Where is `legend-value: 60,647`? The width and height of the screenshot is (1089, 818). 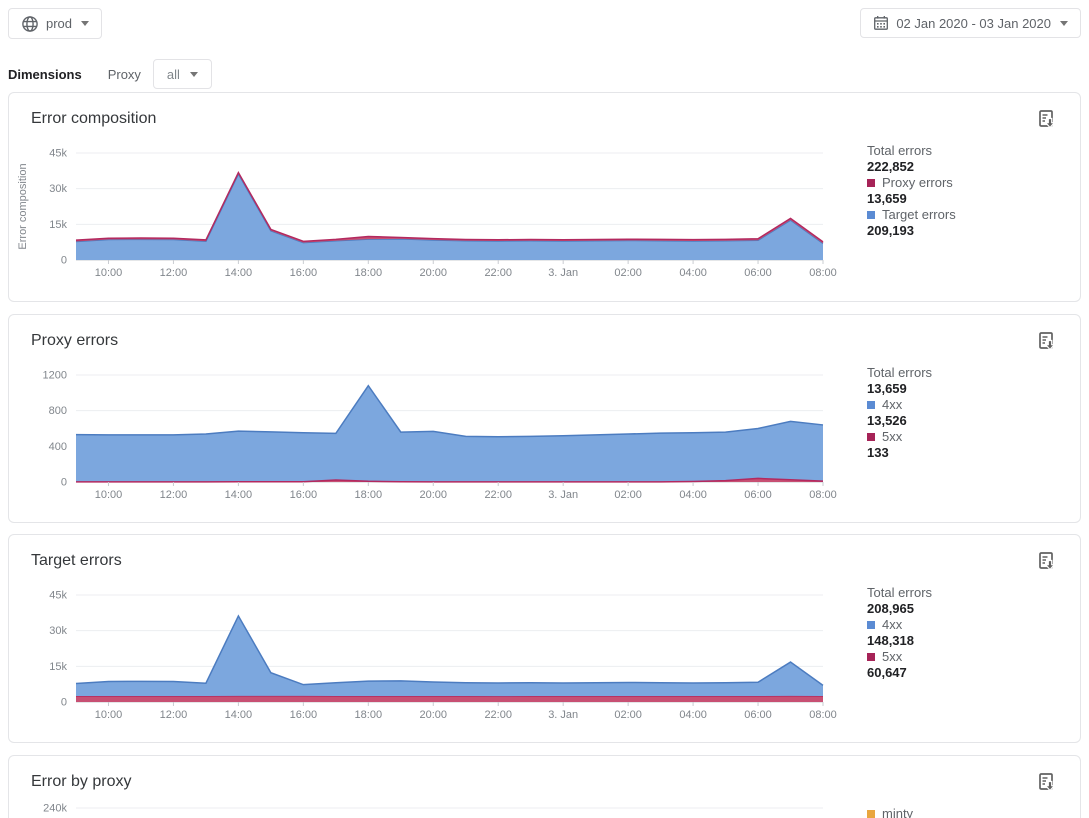 legend-value: 60,647 is located at coordinates (887, 672).